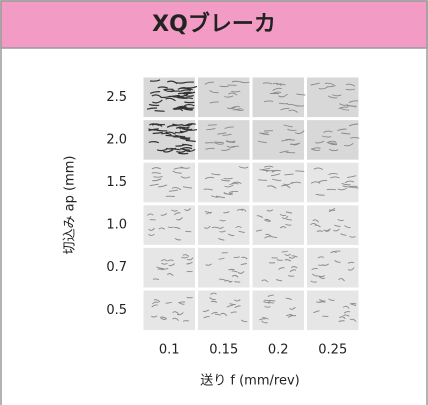  Describe the element at coordinates (116, 310) in the screenshot. I see `y-label: 0.5` at that location.